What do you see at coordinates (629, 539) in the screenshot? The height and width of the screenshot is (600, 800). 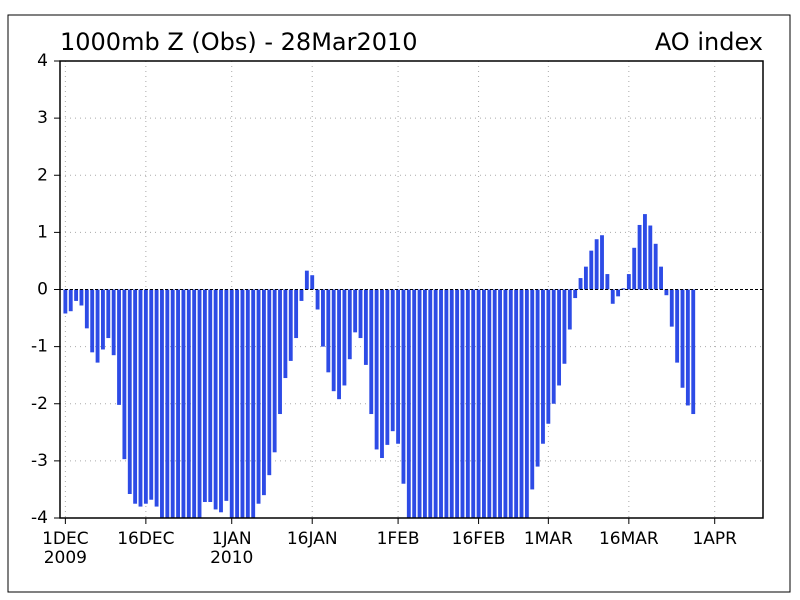 I see `x-tick-label: 16MAR` at bounding box center [629, 539].